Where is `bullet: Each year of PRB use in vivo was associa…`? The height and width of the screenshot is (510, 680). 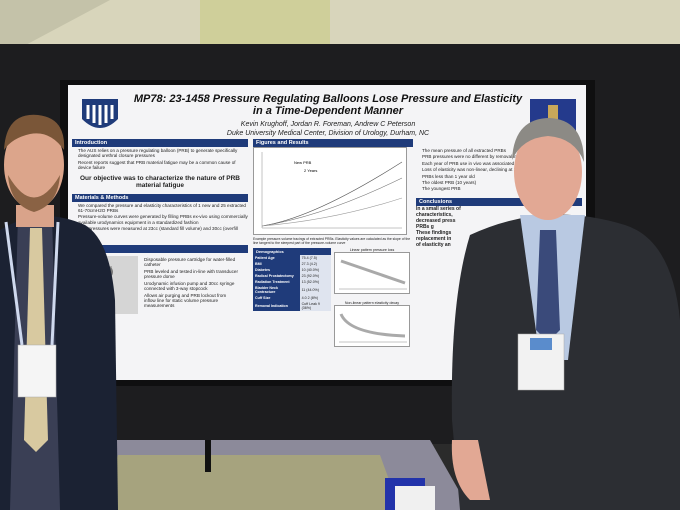
bullet: Each year of PRB use in vivo was associa… is located at coordinates (498, 163).